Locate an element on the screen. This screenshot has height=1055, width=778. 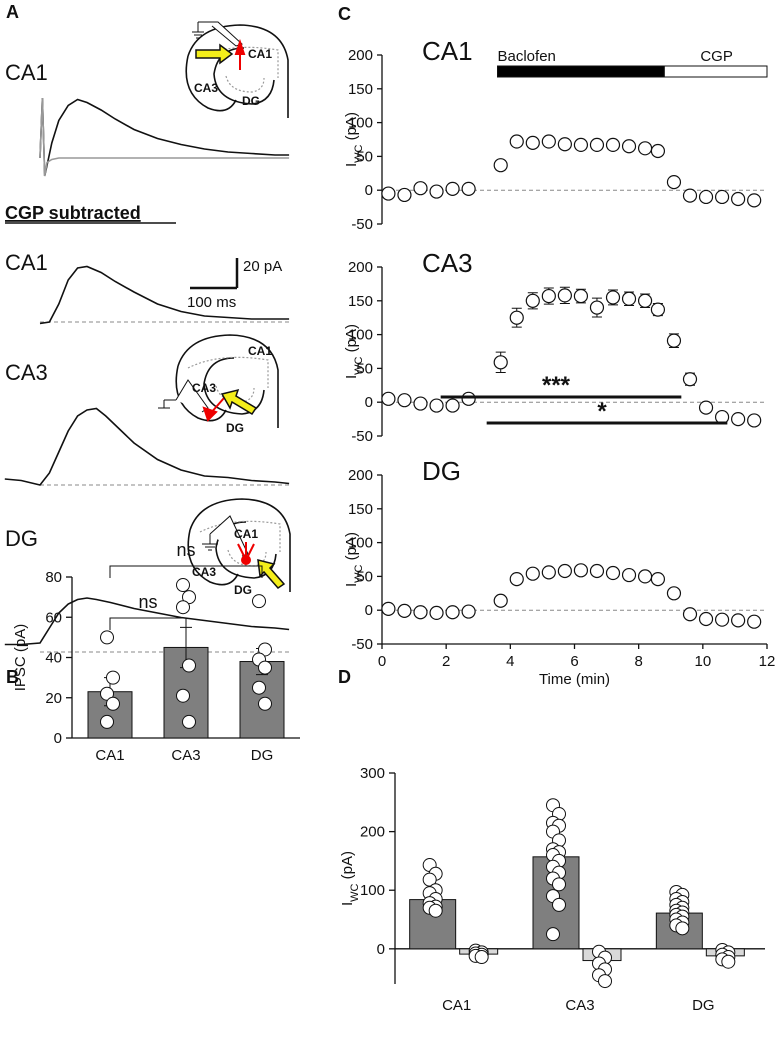
x-tick-label: CA3 is located at coordinates (579, 1005).